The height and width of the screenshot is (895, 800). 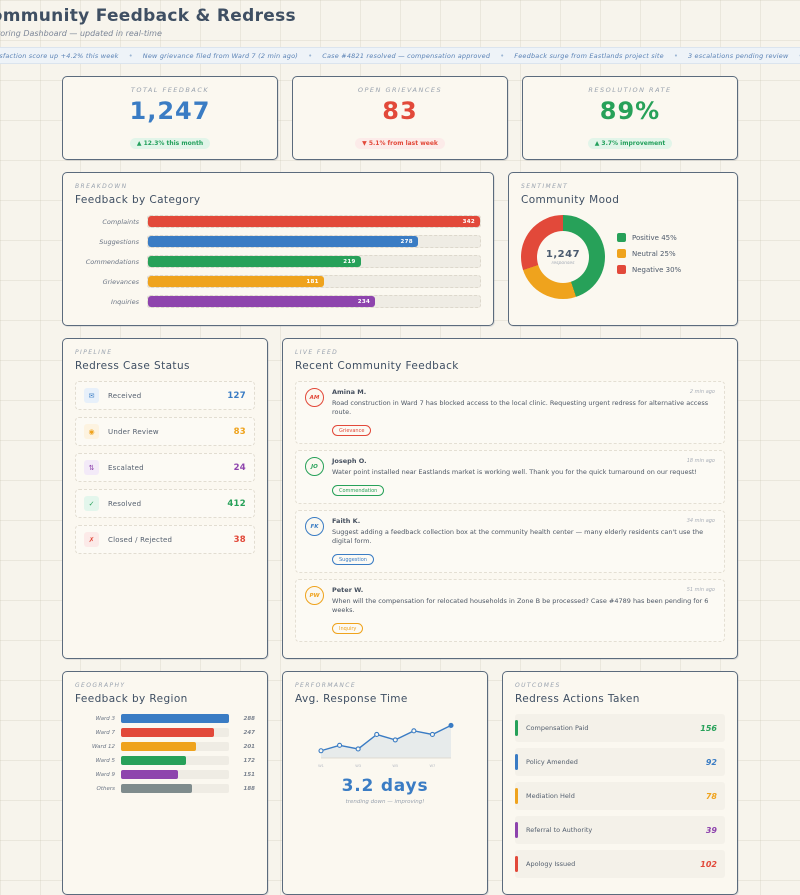 What do you see at coordinates (236, 503) in the screenshot?
I see `pipeline-count: 412` at bounding box center [236, 503].